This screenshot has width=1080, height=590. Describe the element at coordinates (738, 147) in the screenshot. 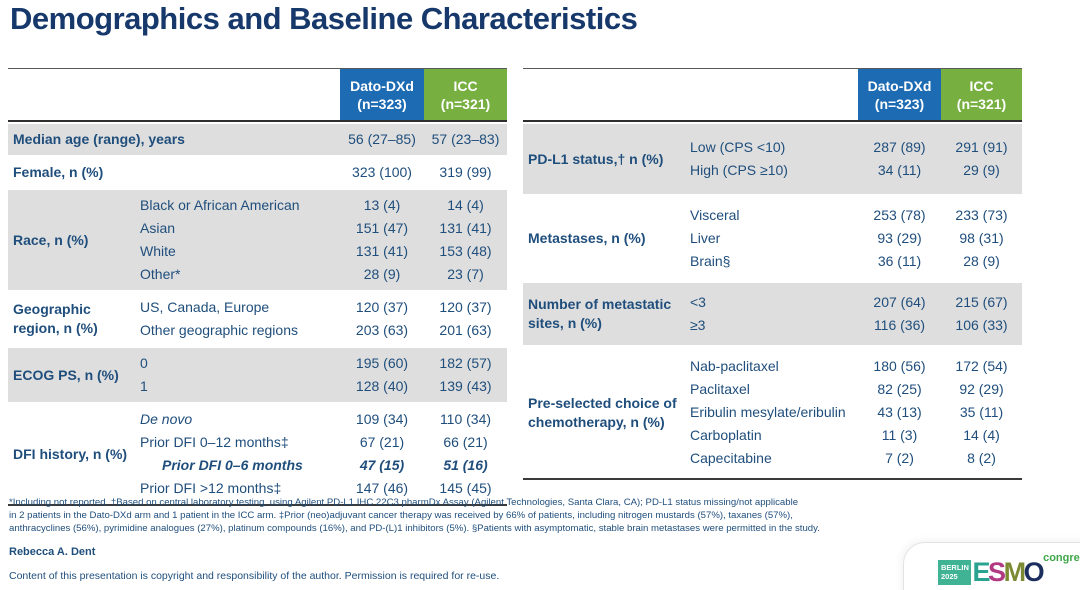

I see `sub-label: Low (CPS <10)` at that location.